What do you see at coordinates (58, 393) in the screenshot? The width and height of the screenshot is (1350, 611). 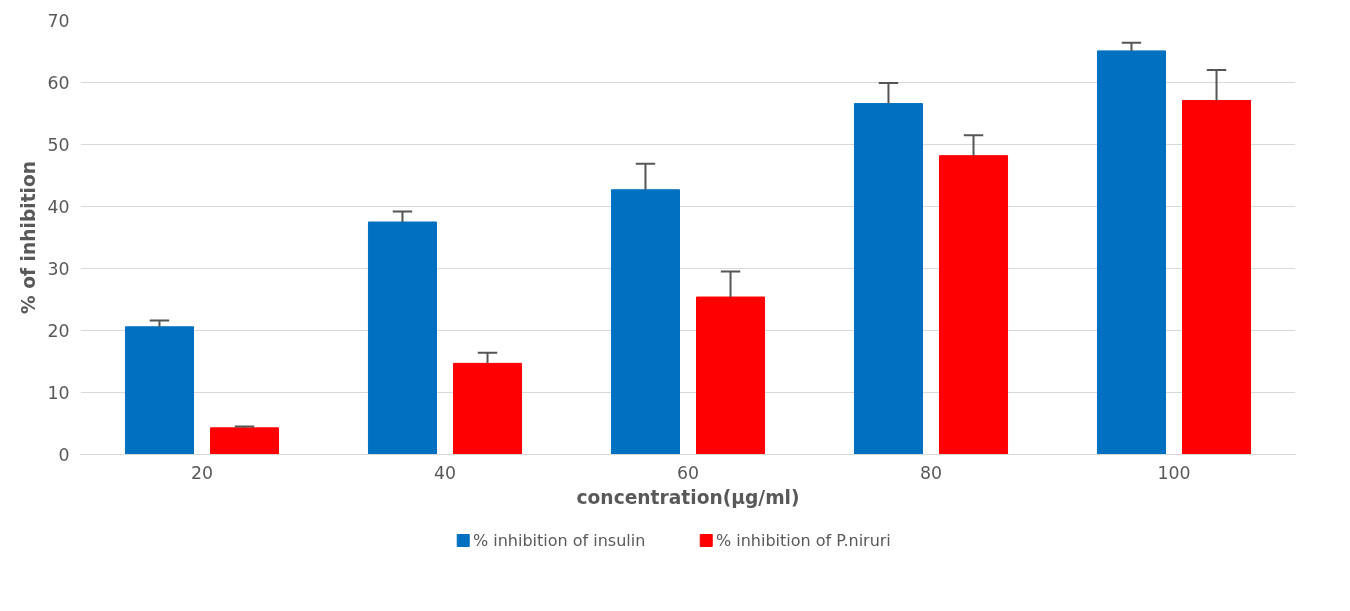 I see `y-tick-label: 10` at bounding box center [58, 393].